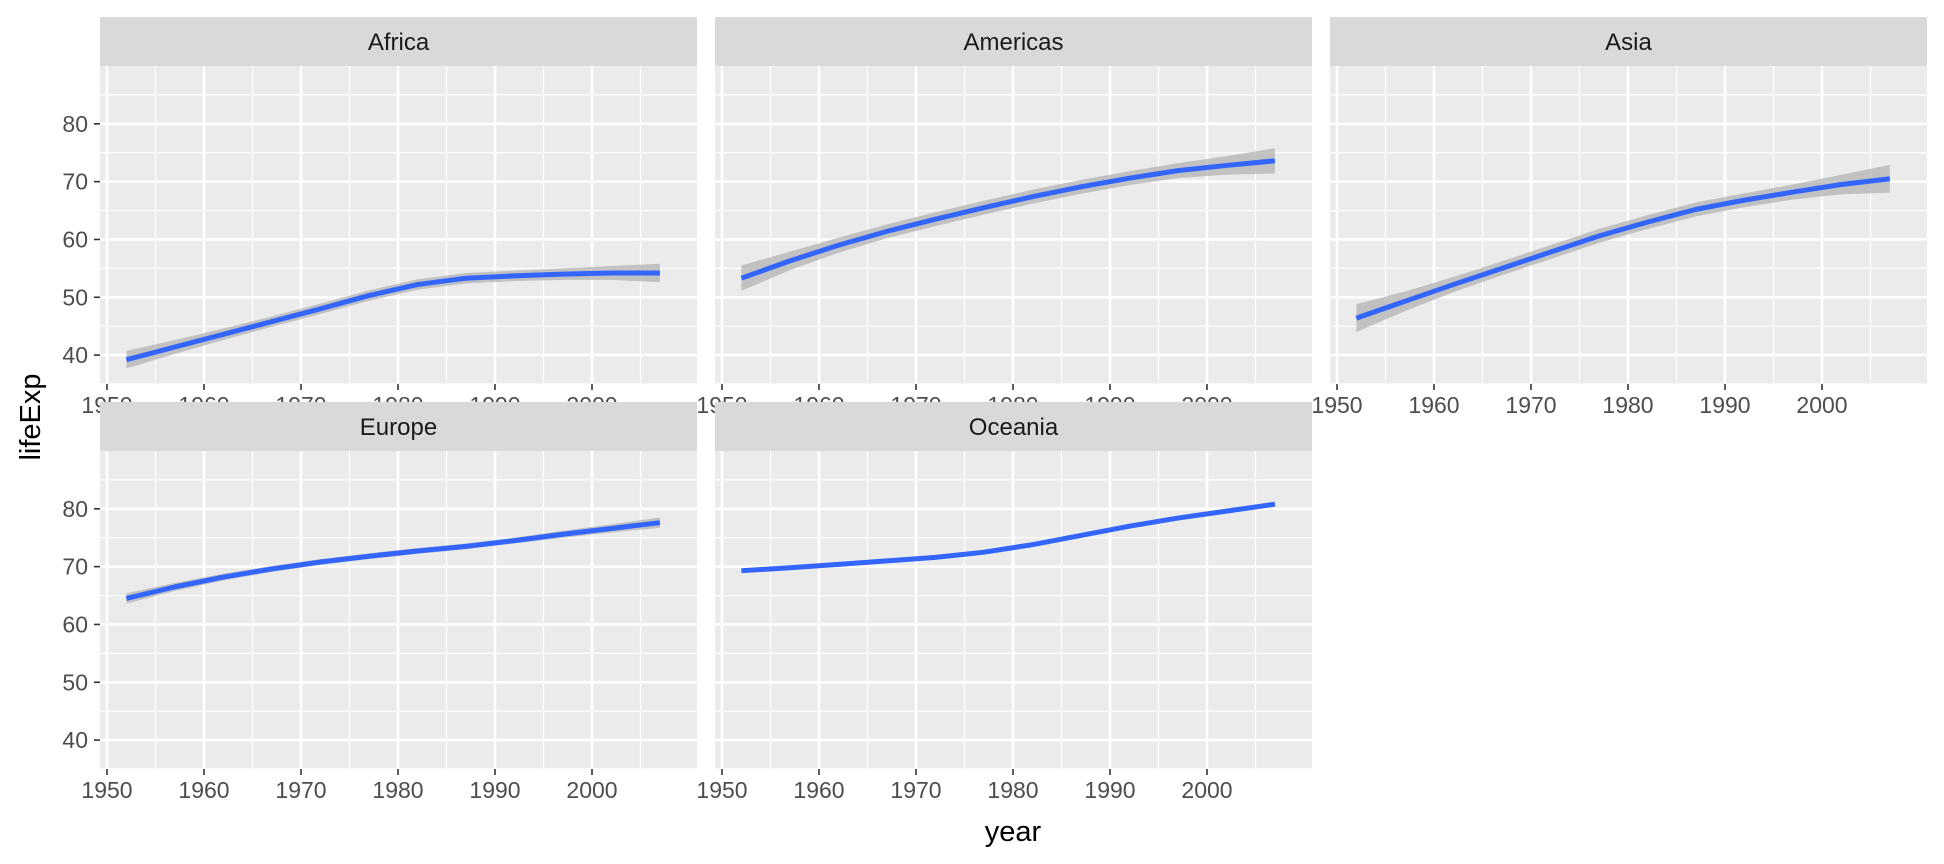 This screenshot has width=1944, height=864. I want to click on strip-label-africa: Africa, so click(399, 42).